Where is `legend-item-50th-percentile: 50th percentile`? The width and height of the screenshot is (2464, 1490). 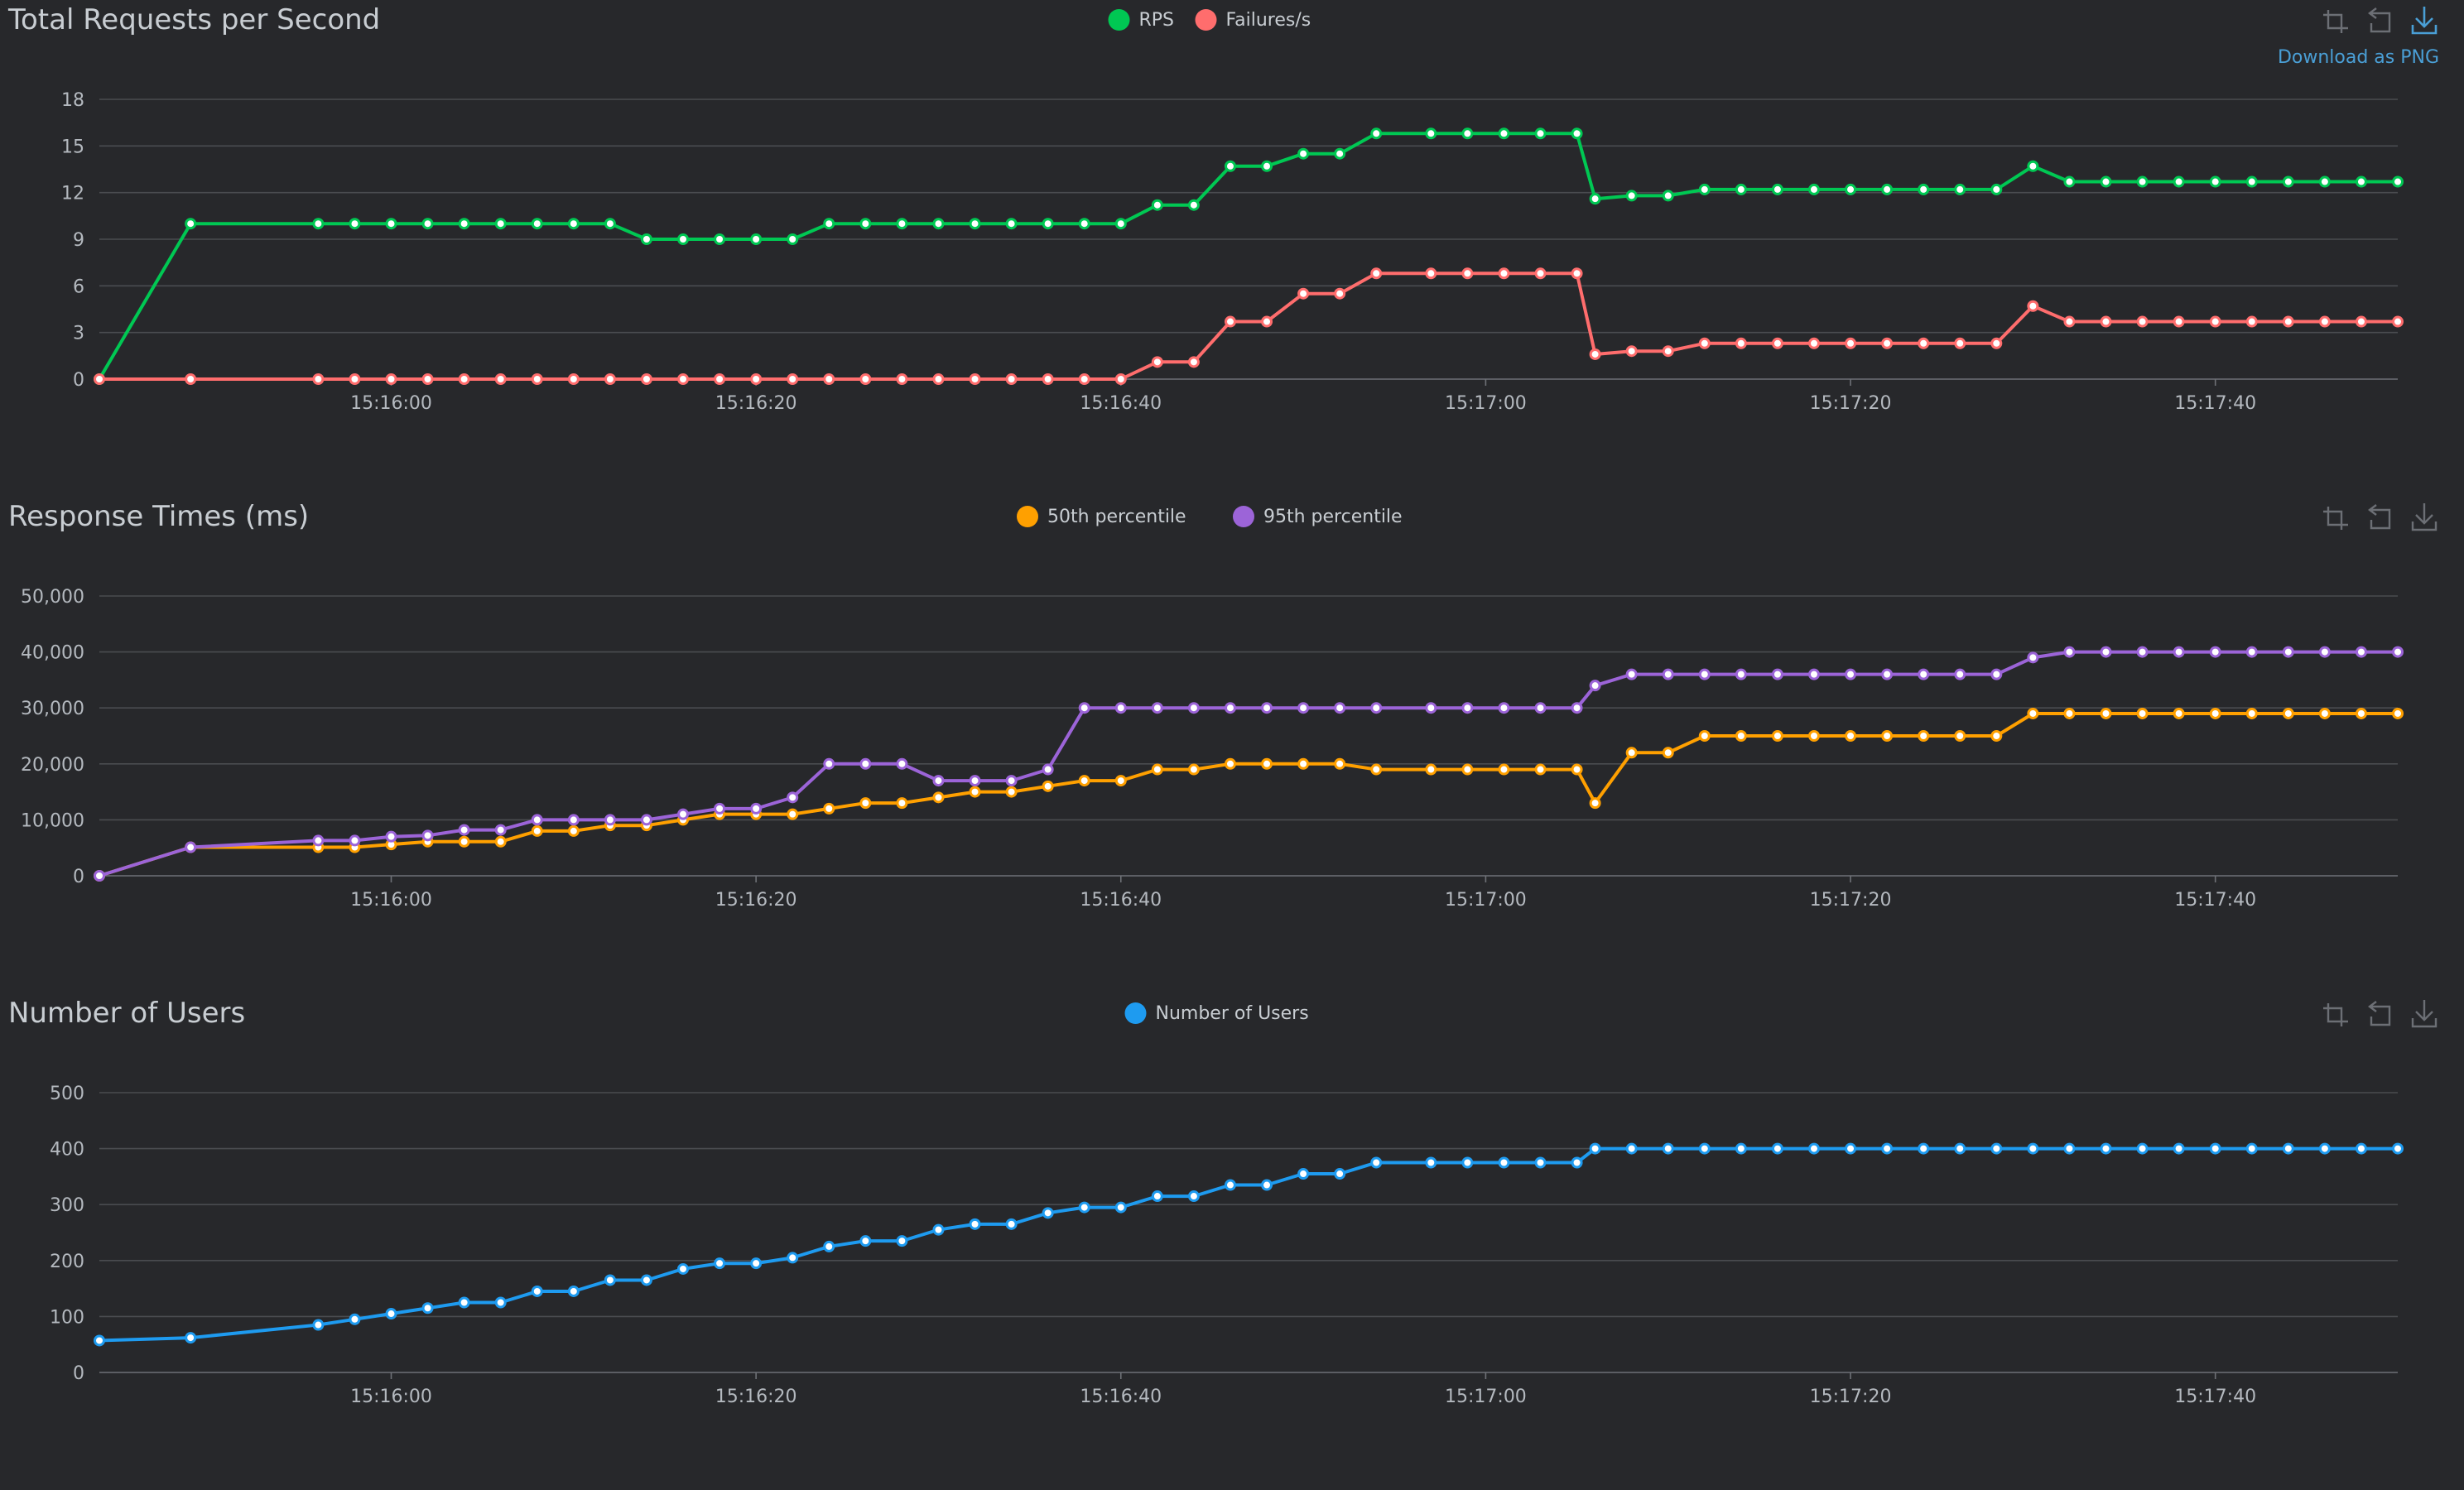
legend-item-50th-percentile: 50th percentile is located at coordinates (1102, 516).